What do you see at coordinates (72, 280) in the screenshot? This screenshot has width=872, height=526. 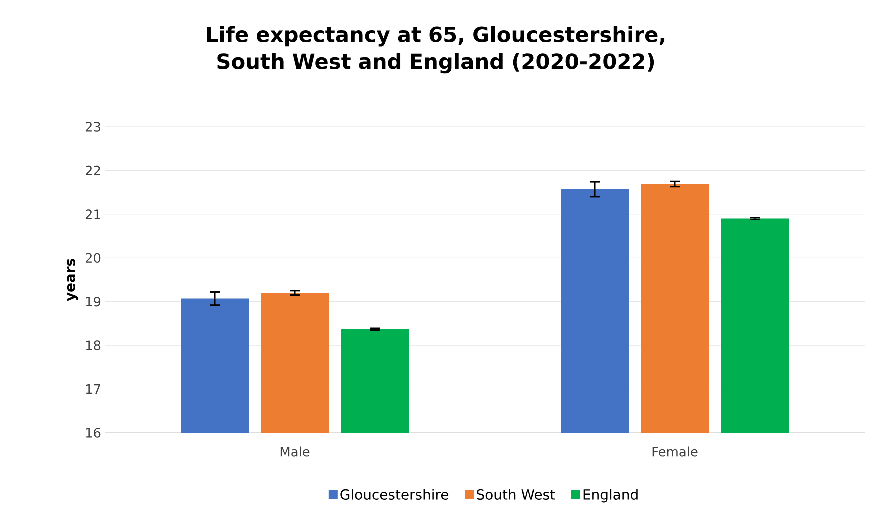 I see `y-axis-title: years` at bounding box center [72, 280].